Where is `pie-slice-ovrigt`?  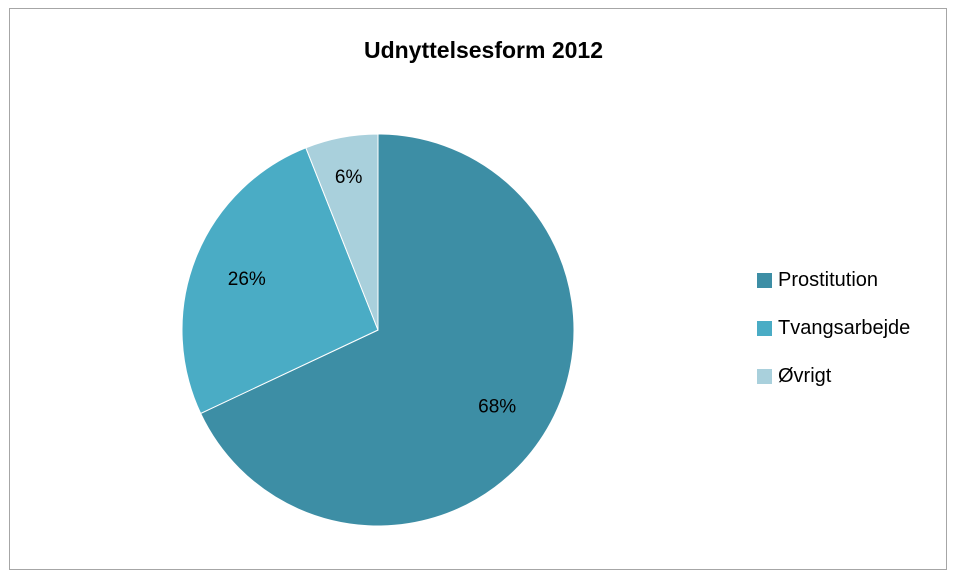
pie-slice-ovrigt is located at coordinates (342, 232).